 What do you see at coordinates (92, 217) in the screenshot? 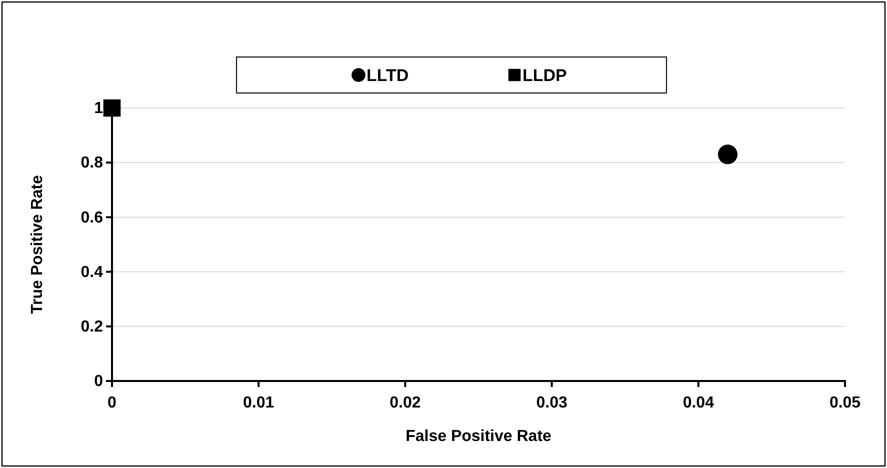
I see `y-tick-label: 0.6` at bounding box center [92, 217].